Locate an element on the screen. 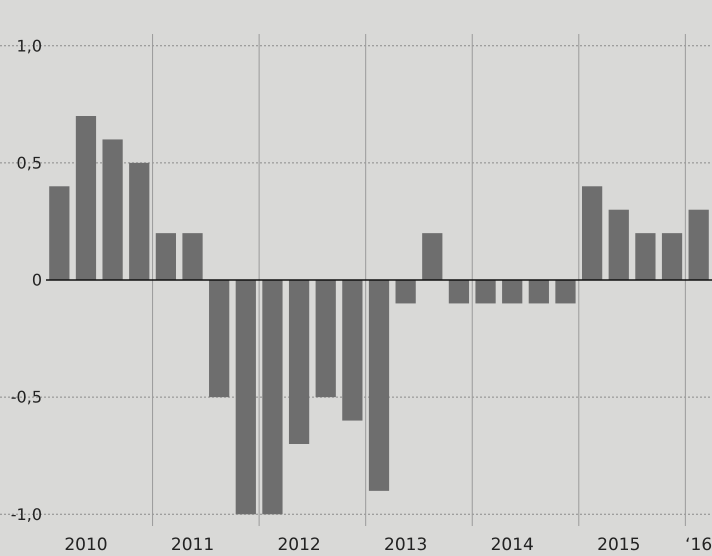  y-tick-label: -1,0 is located at coordinates (26, 514).